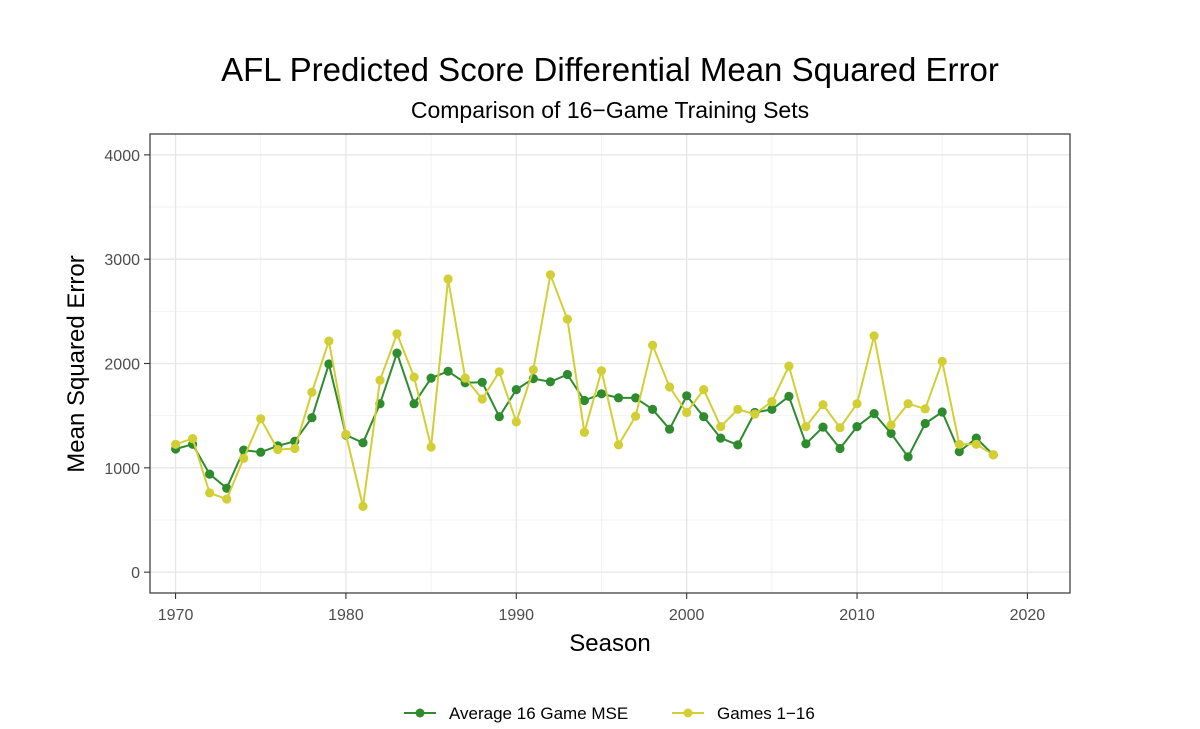 Image resolution: width=1200 pixels, height=729 pixels. What do you see at coordinates (122, 469) in the screenshot?
I see `y-tick-label: 1000` at bounding box center [122, 469].